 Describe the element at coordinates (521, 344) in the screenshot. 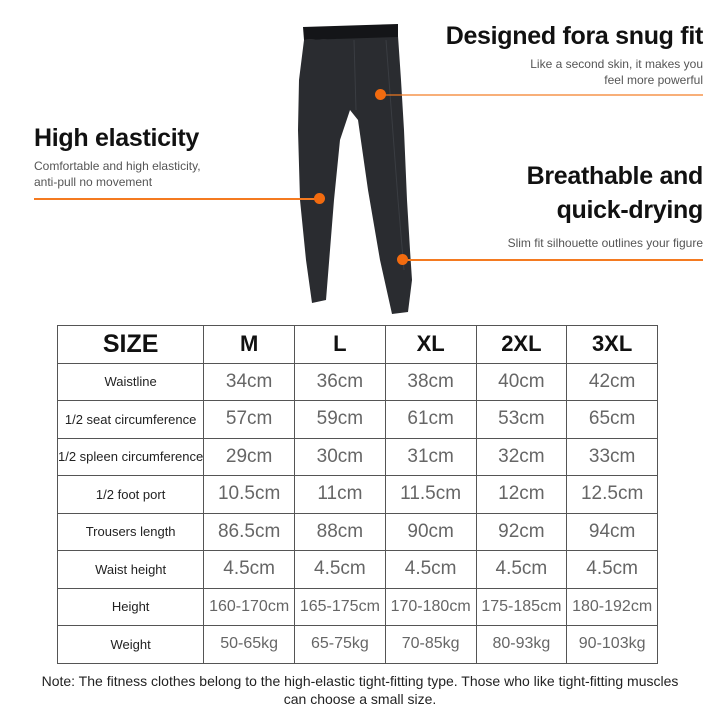

I see `size-header-cell: 2XL` at that location.